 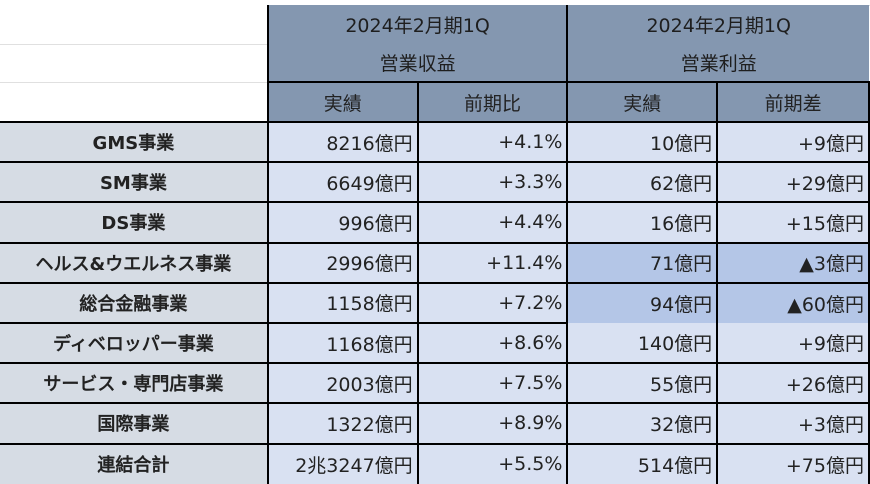 What do you see at coordinates (643, 222) in the screenshot?
I see `profit-cell: 16億円` at bounding box center [643, 222].